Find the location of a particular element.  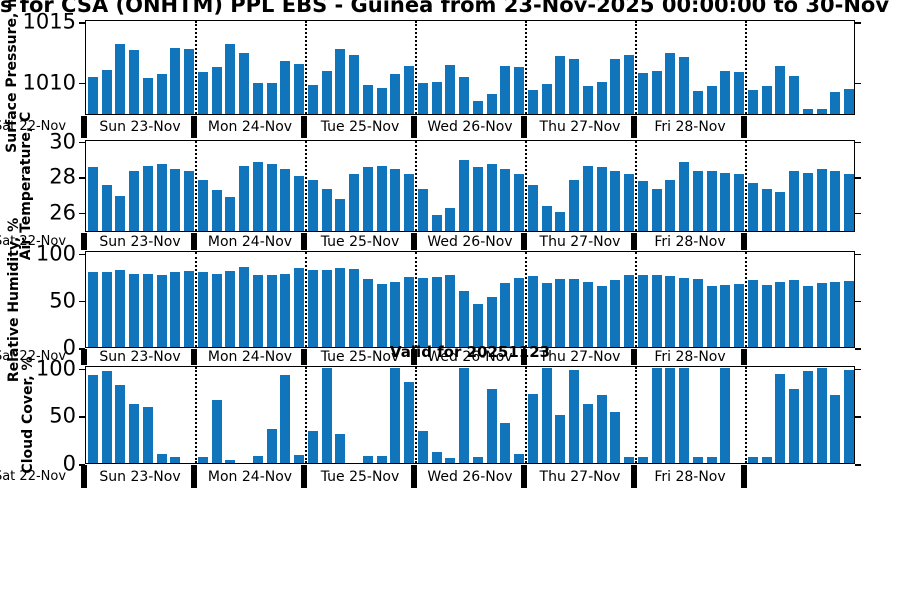

y-tick-label: 100 is located at coordinates (55, 253).